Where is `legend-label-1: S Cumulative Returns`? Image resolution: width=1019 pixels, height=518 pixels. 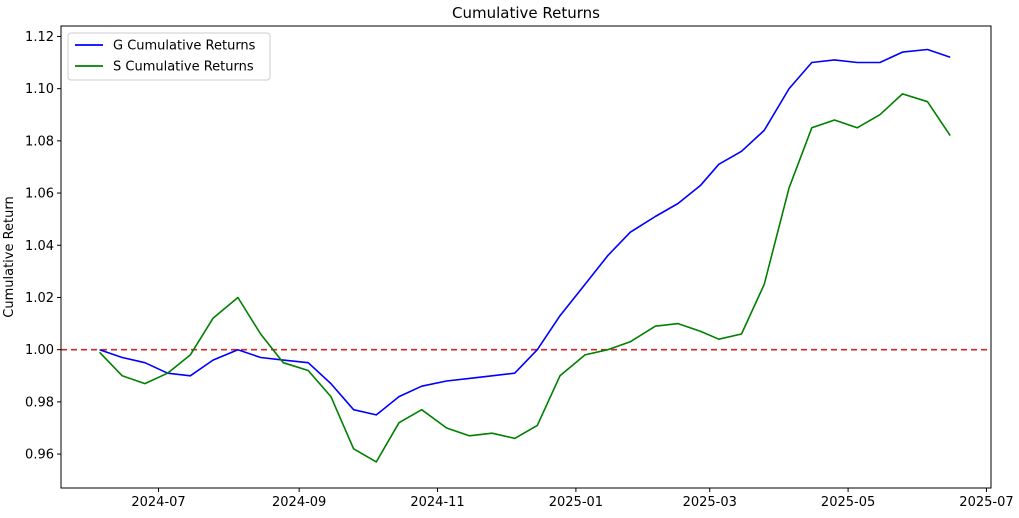 legend-label-1: S Cumulative Returns is located at coordinates (183, 67).